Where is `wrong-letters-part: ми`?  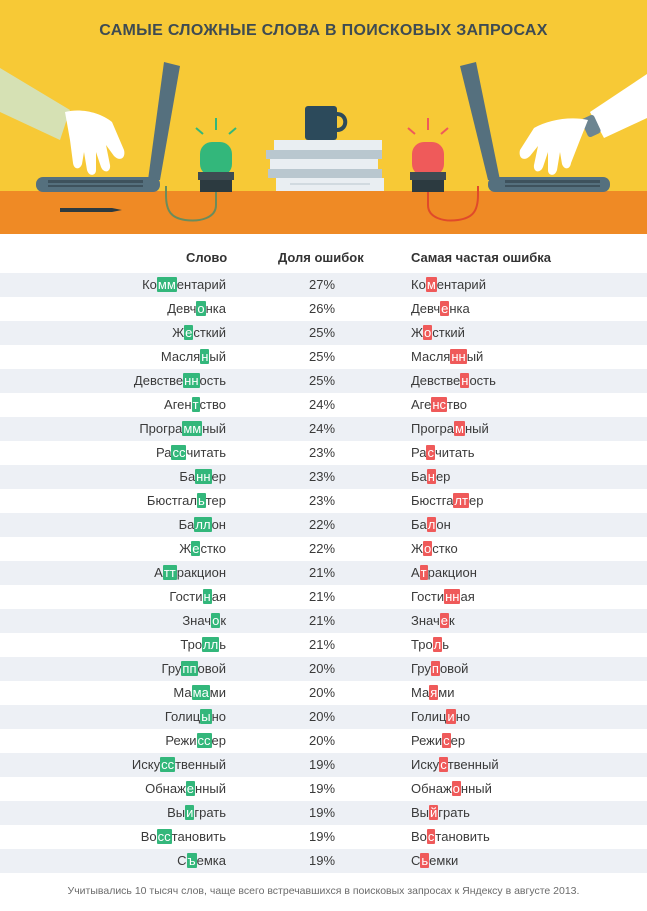
wrong-letters-part: ми is located at coordinates (446, 692).